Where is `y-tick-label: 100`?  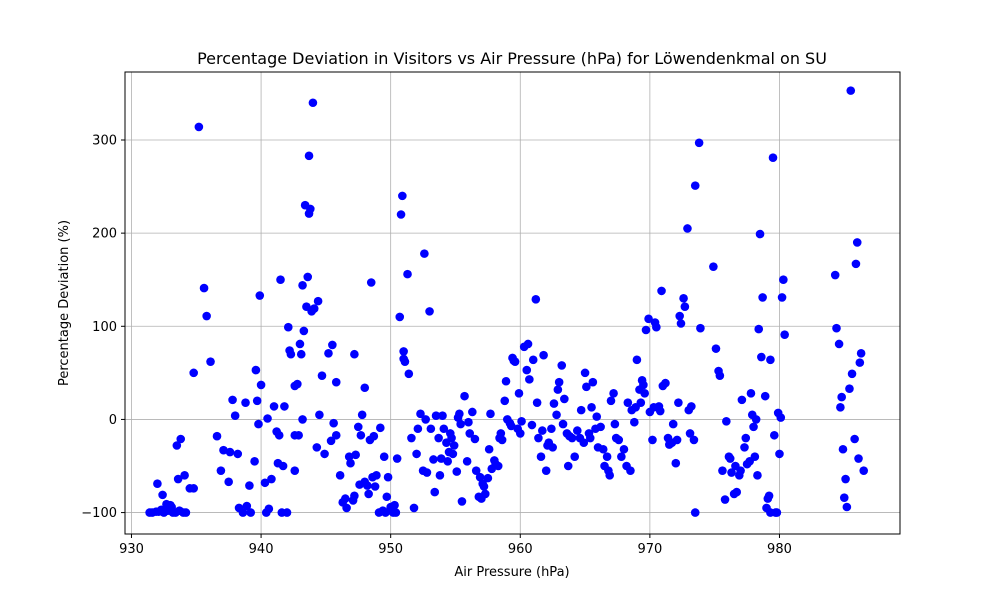 y-tick-label: 100 is located at coordinates (104, 327).